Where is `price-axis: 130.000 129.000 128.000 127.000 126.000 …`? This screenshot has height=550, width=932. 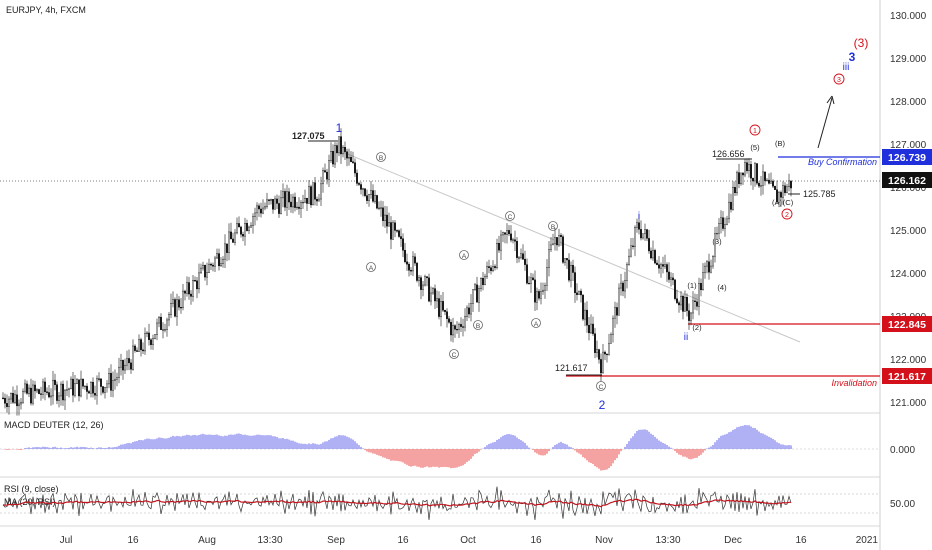
price-axis: 130.000 129.000 128.000 127.000 126.000 … is located at coordinates (908, 210).